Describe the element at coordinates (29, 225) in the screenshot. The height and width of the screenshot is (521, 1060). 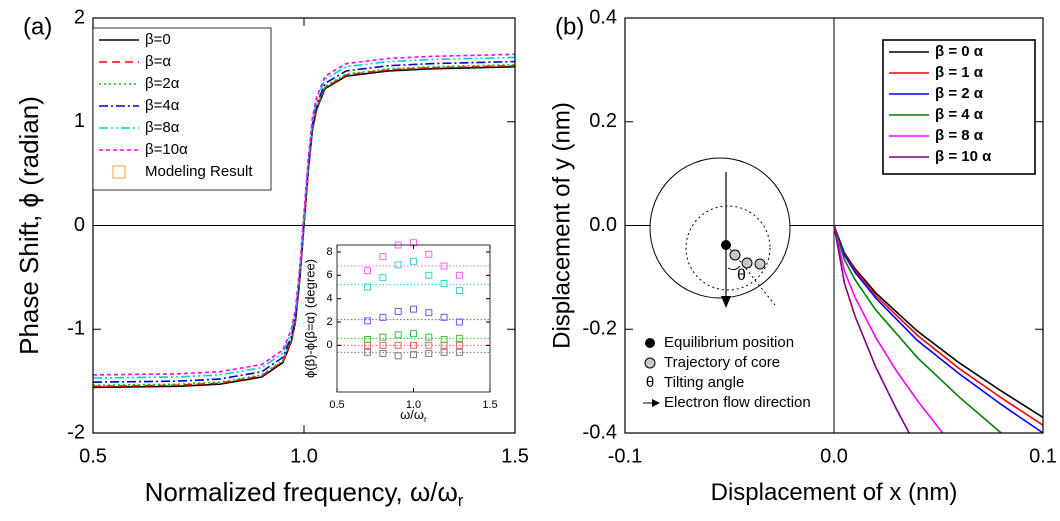
I see `y-axis-label: Phase Shift, ϕ (radian)` at that location.